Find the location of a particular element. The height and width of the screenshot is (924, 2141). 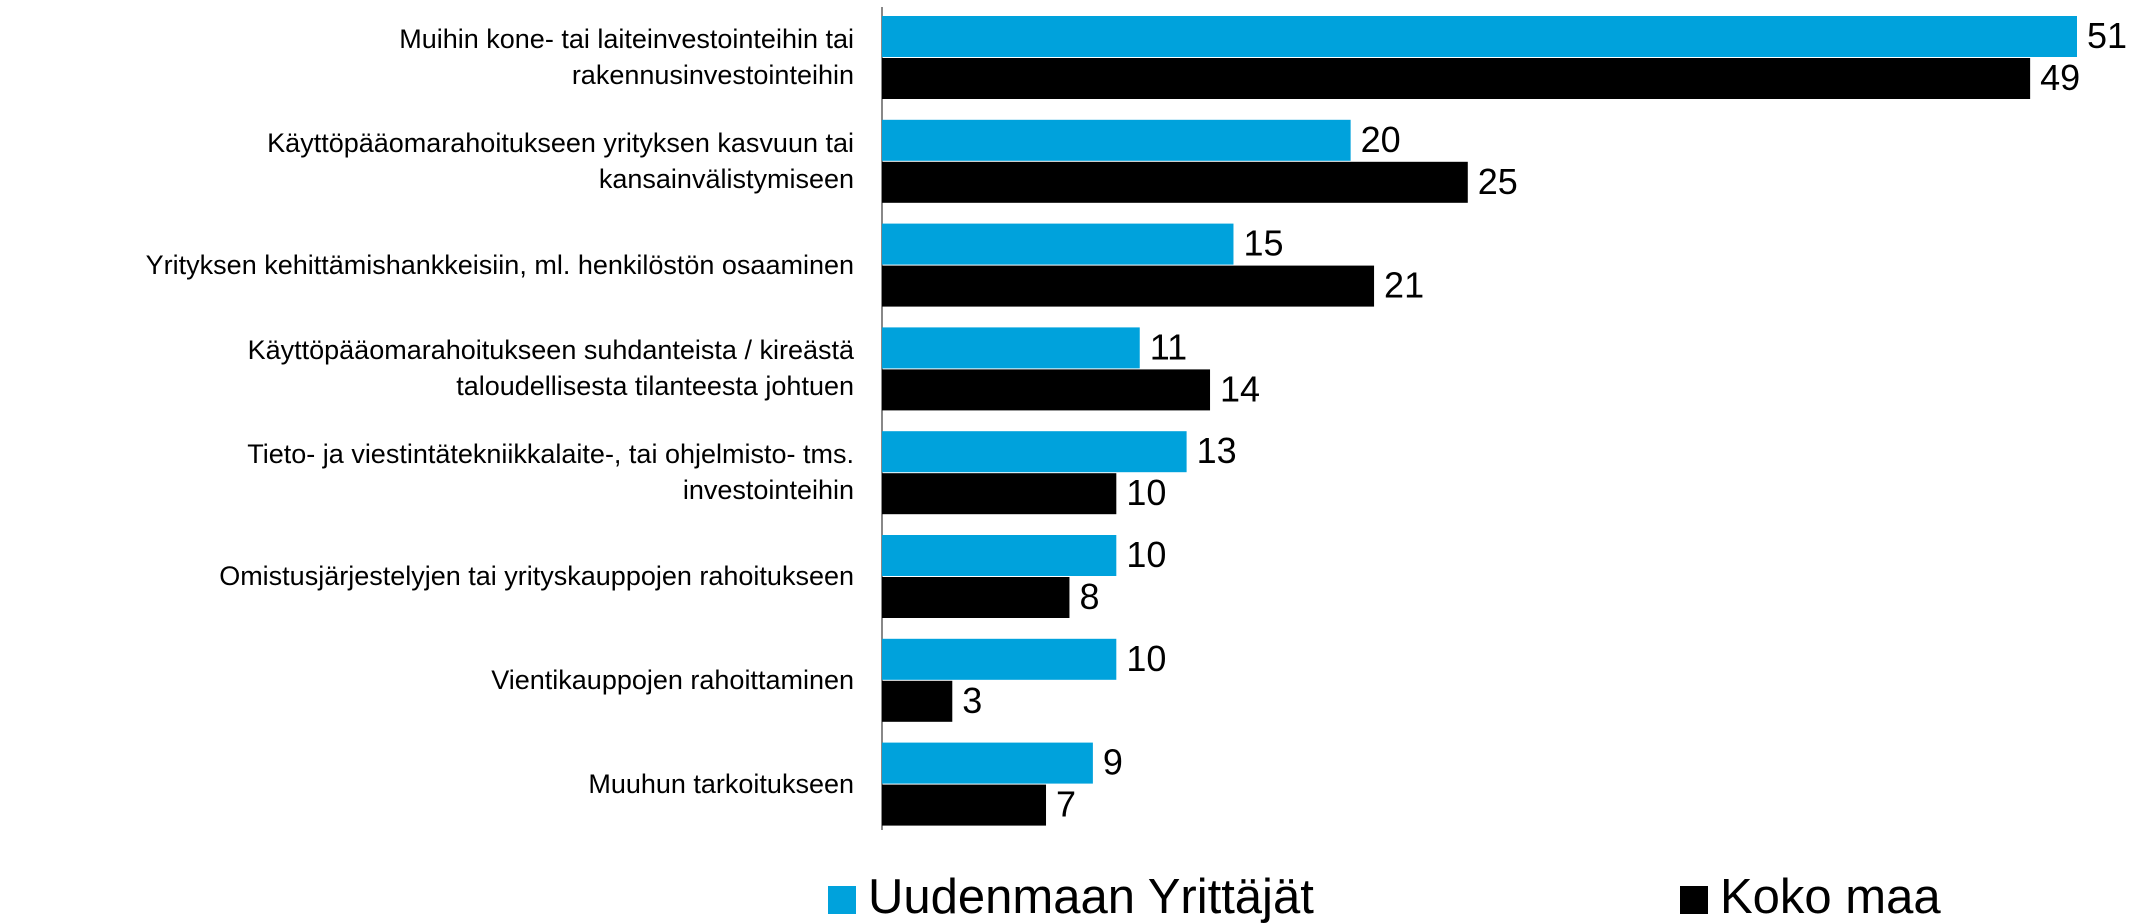

value-label: 11 is located at coordinates (1168, 346).